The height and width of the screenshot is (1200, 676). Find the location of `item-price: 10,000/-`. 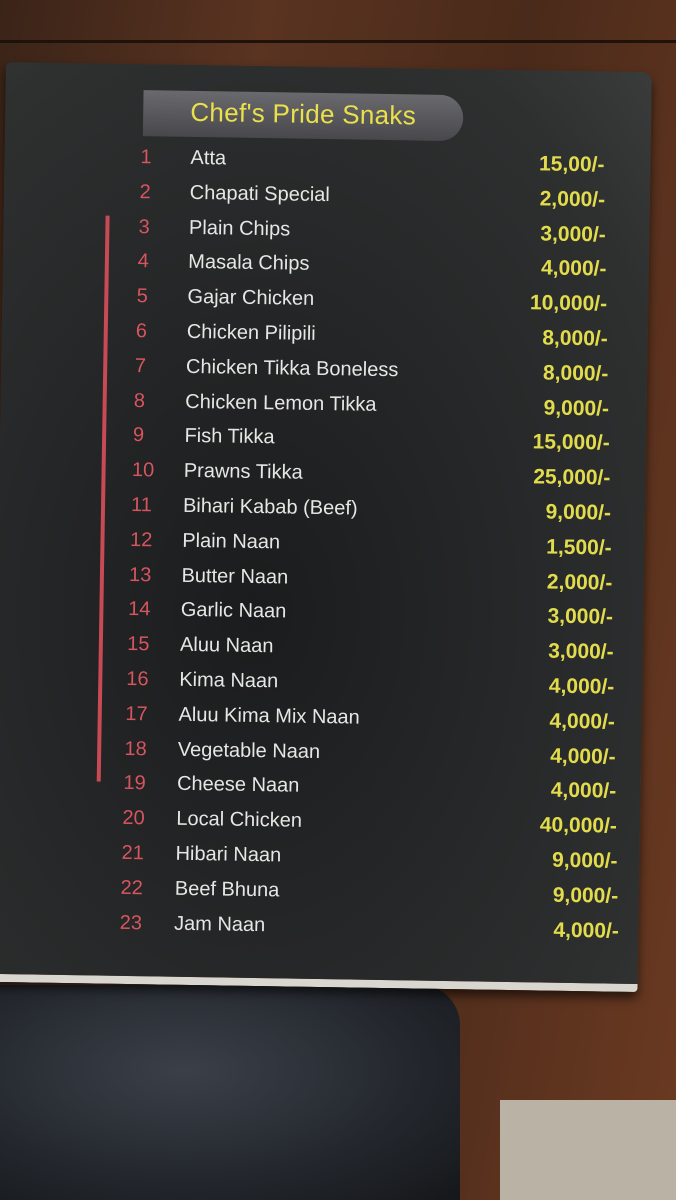

item-price: 10,000/- is located at coordinates (568, 303).